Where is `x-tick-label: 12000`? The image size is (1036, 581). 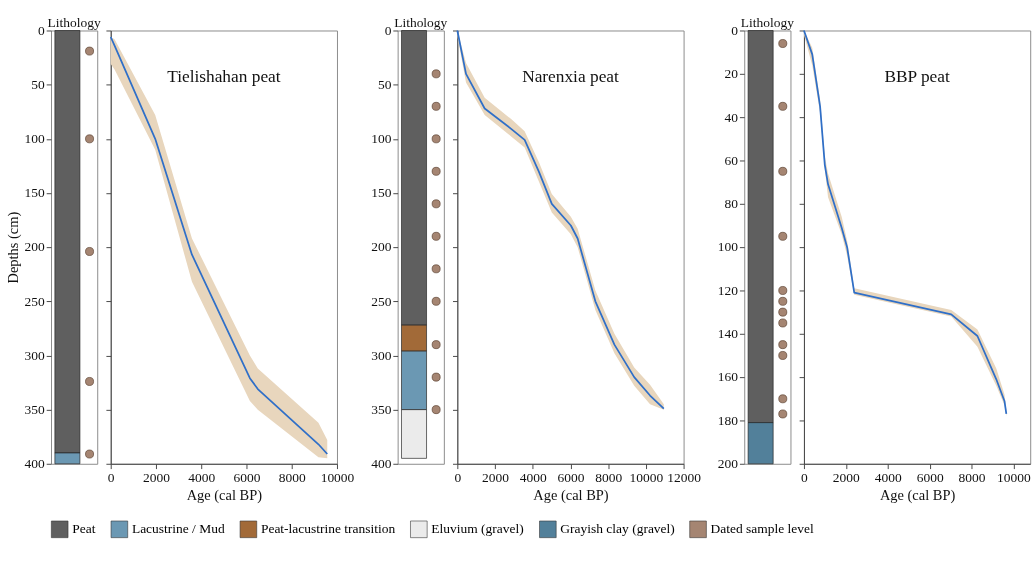
x-tick-label: 12000 is located at coordinates (684, 477).